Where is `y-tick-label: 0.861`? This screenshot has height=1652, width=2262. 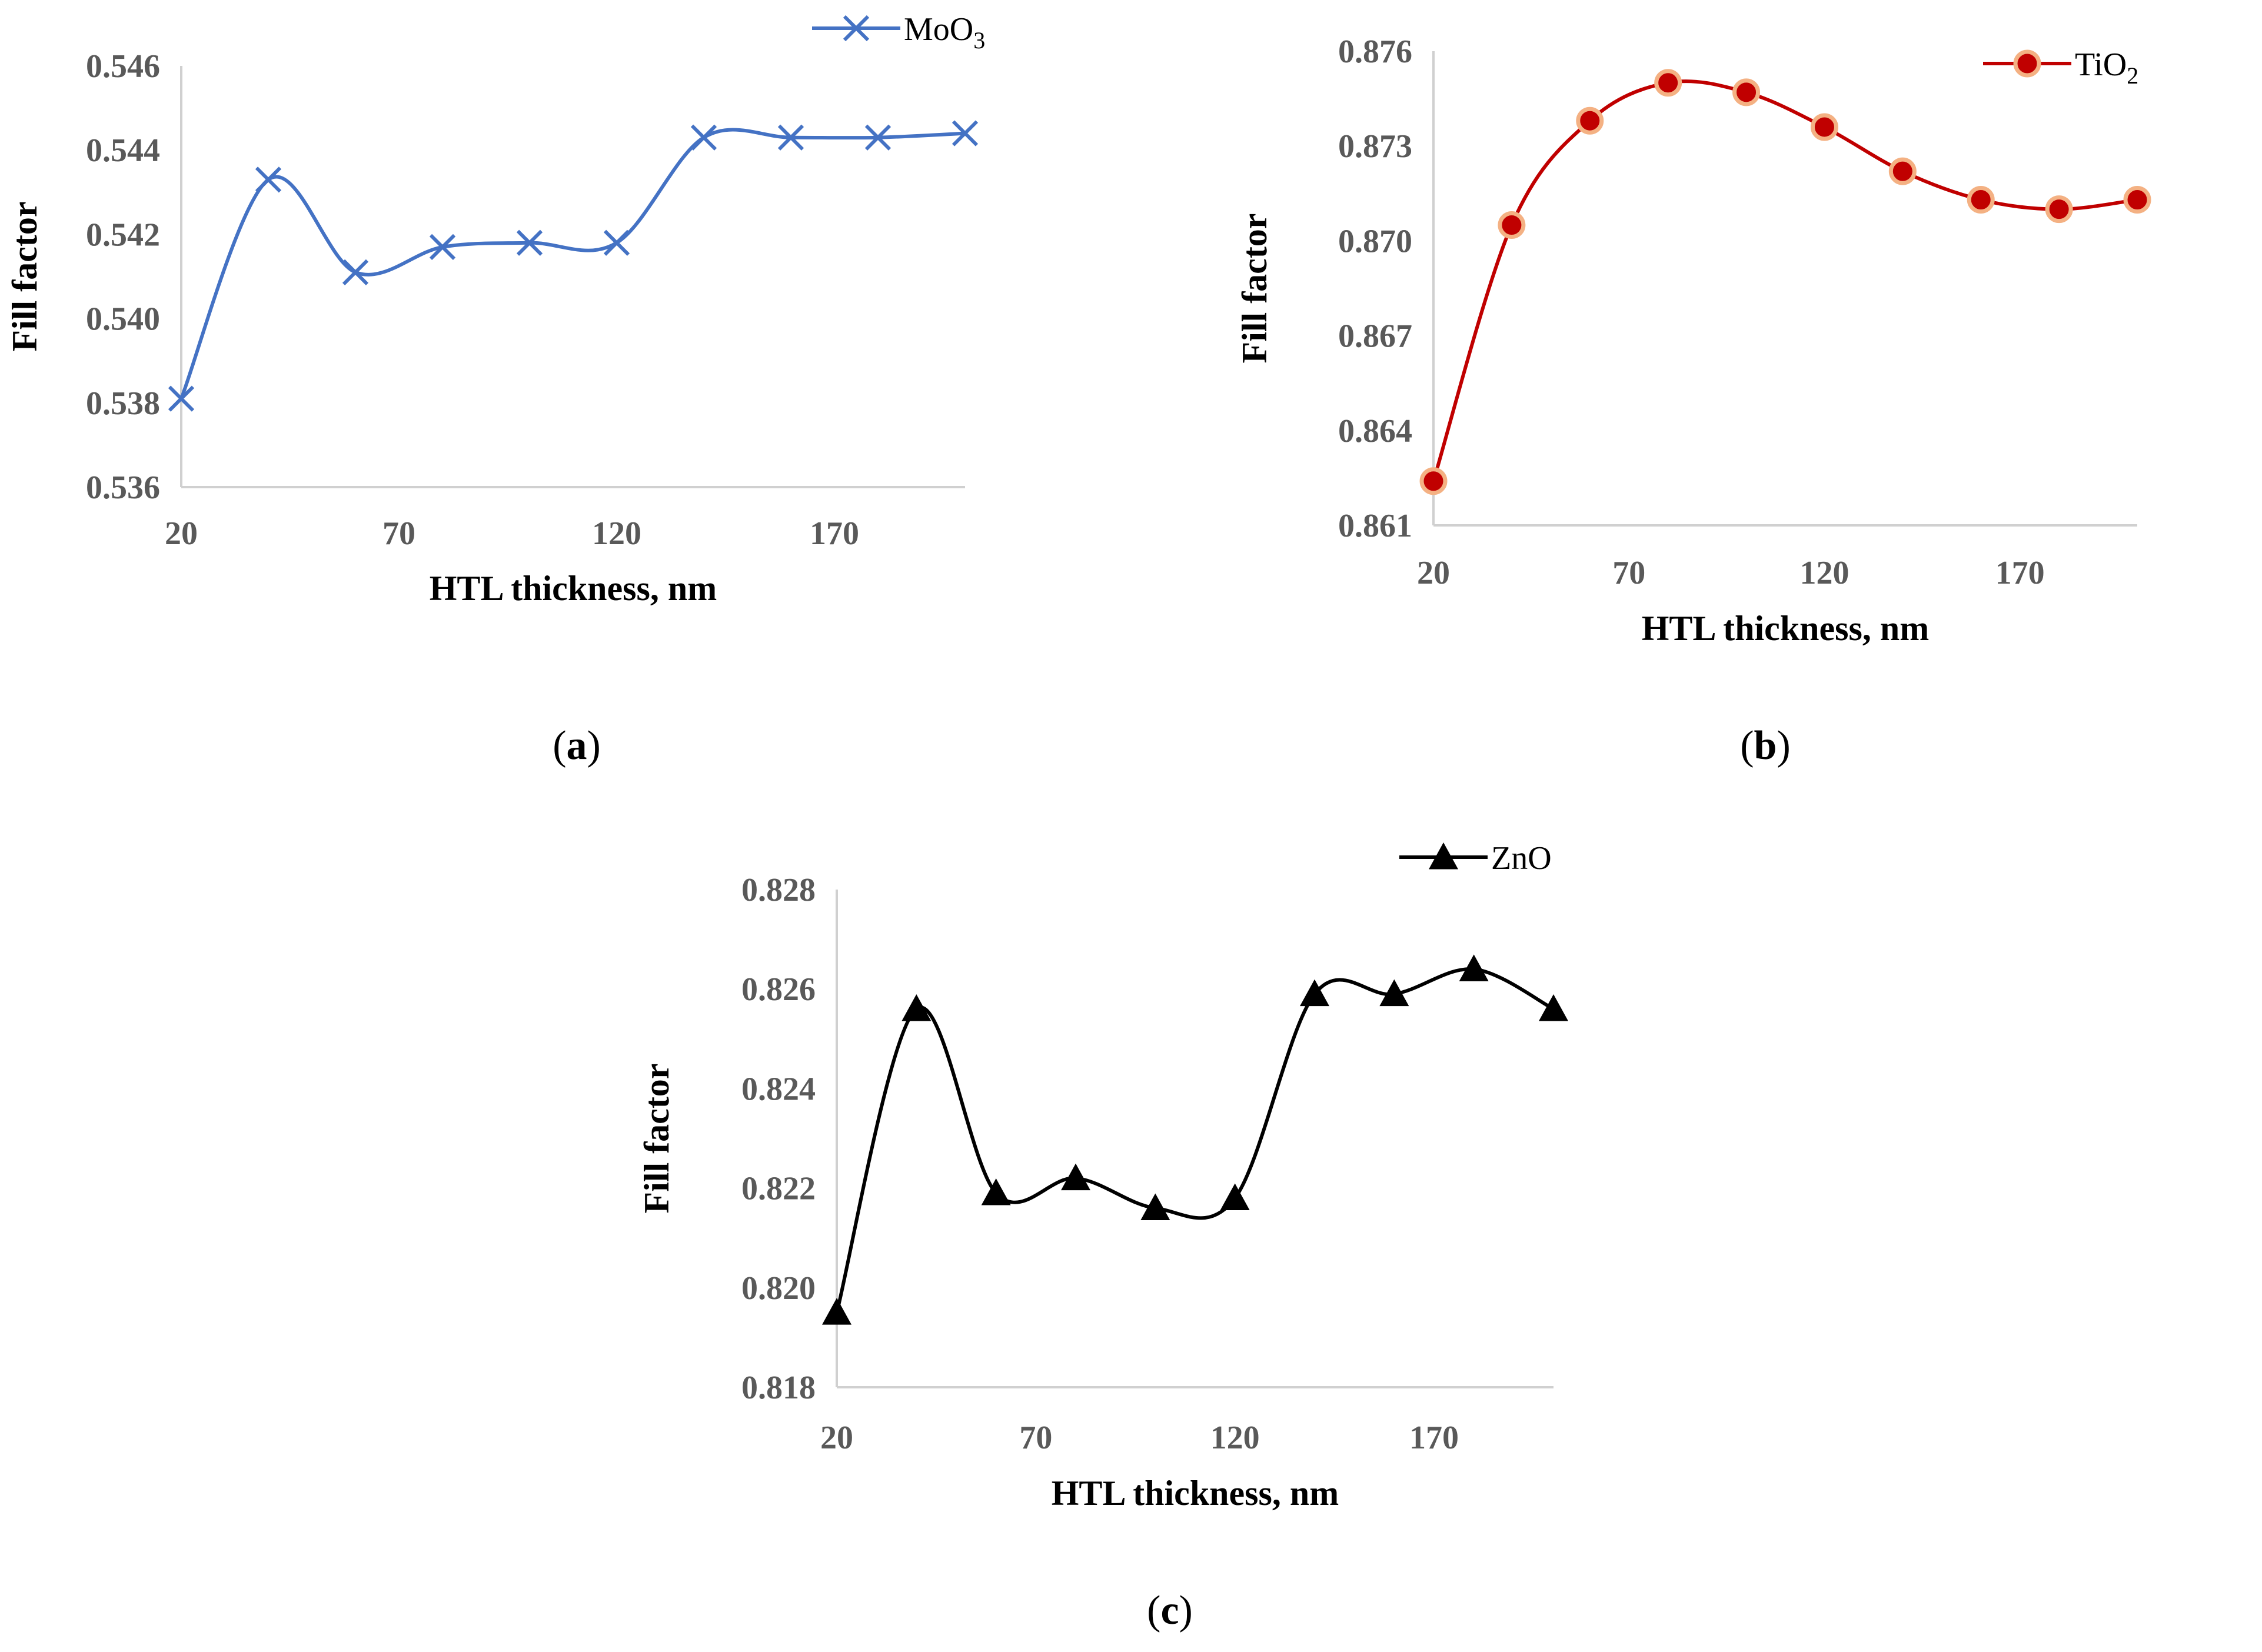 y-tick-label: 0.861 is located at coordinates (1375, 526).